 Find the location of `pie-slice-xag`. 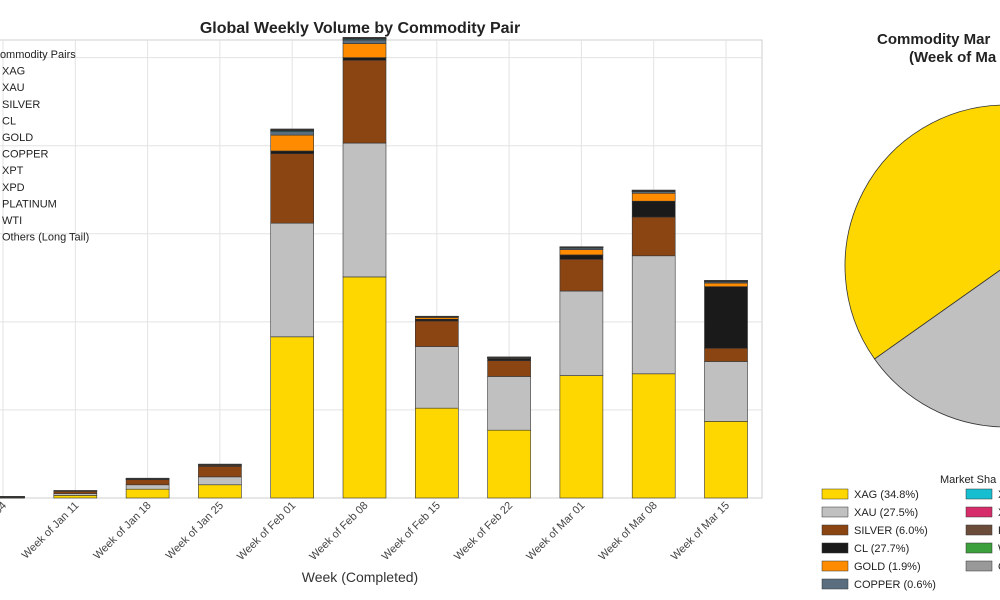

pie-slice-xag is located at coordinates (922, 232).